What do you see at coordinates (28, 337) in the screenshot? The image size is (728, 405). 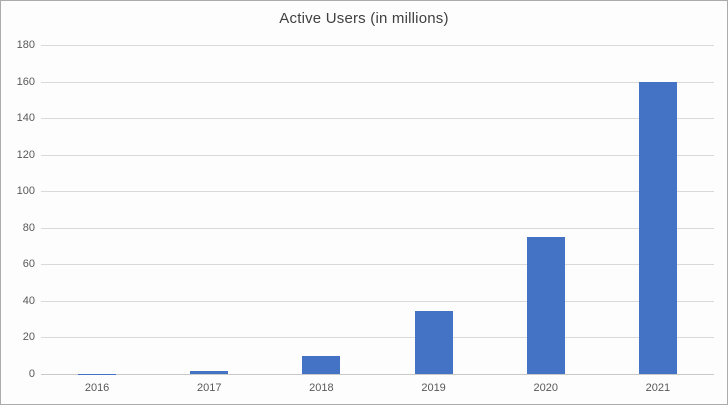 I see `y-tick-label: 20` at bounding box center [28, 337].